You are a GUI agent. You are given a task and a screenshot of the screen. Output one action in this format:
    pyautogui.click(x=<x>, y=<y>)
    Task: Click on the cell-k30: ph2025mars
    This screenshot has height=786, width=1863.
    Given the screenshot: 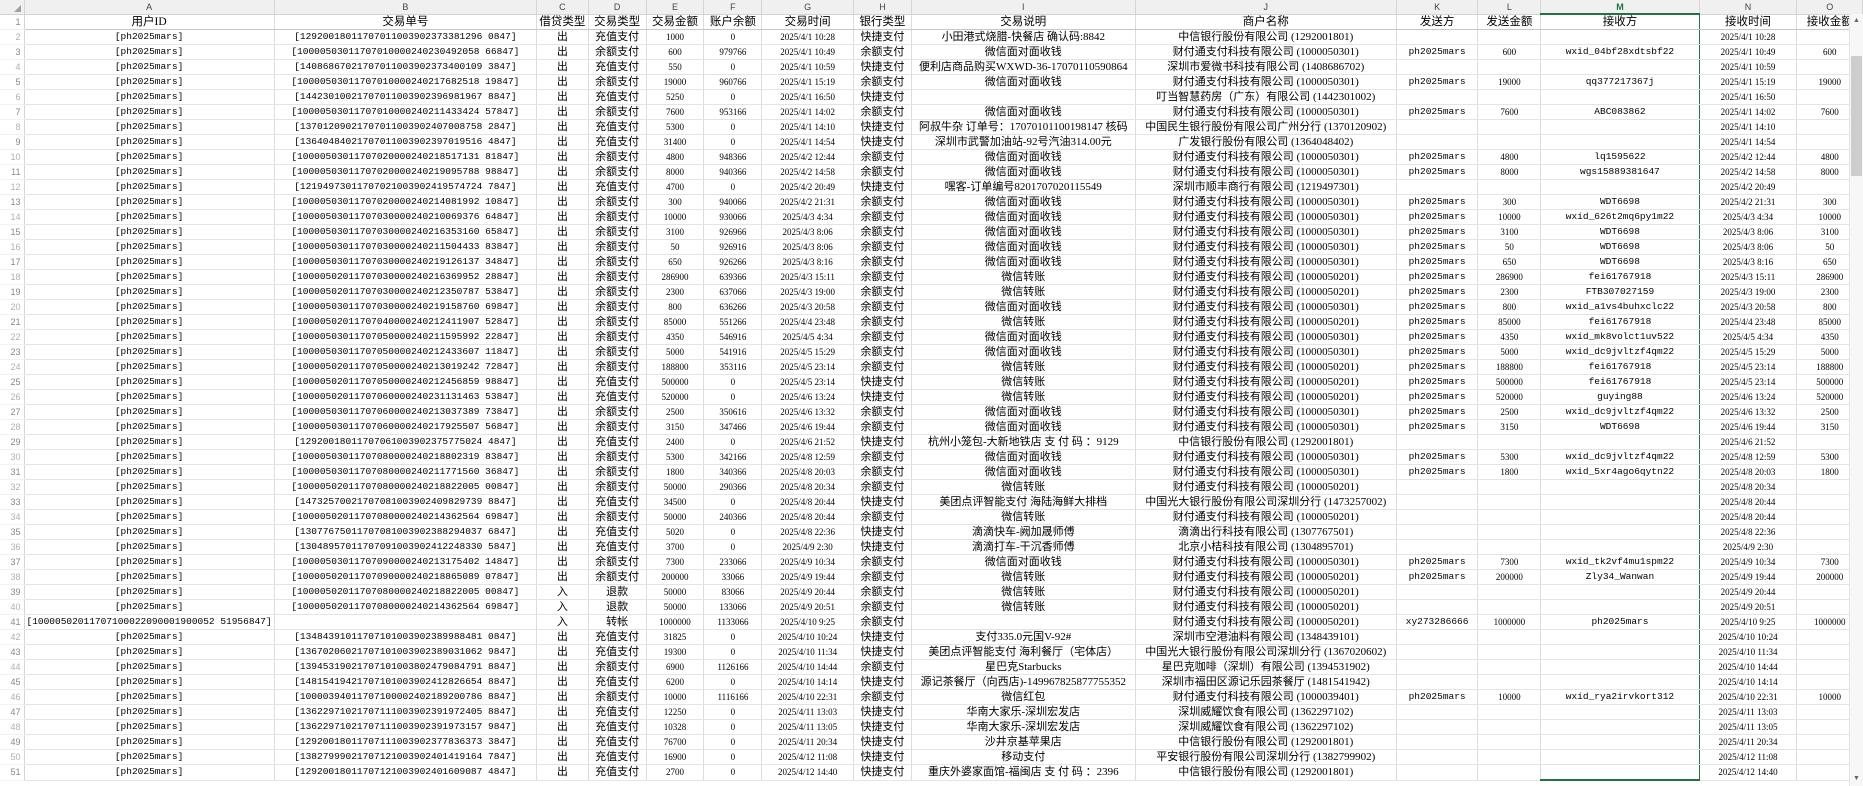 What is the action you would take?
    pyautogui.click(x=1437, y=457)
    